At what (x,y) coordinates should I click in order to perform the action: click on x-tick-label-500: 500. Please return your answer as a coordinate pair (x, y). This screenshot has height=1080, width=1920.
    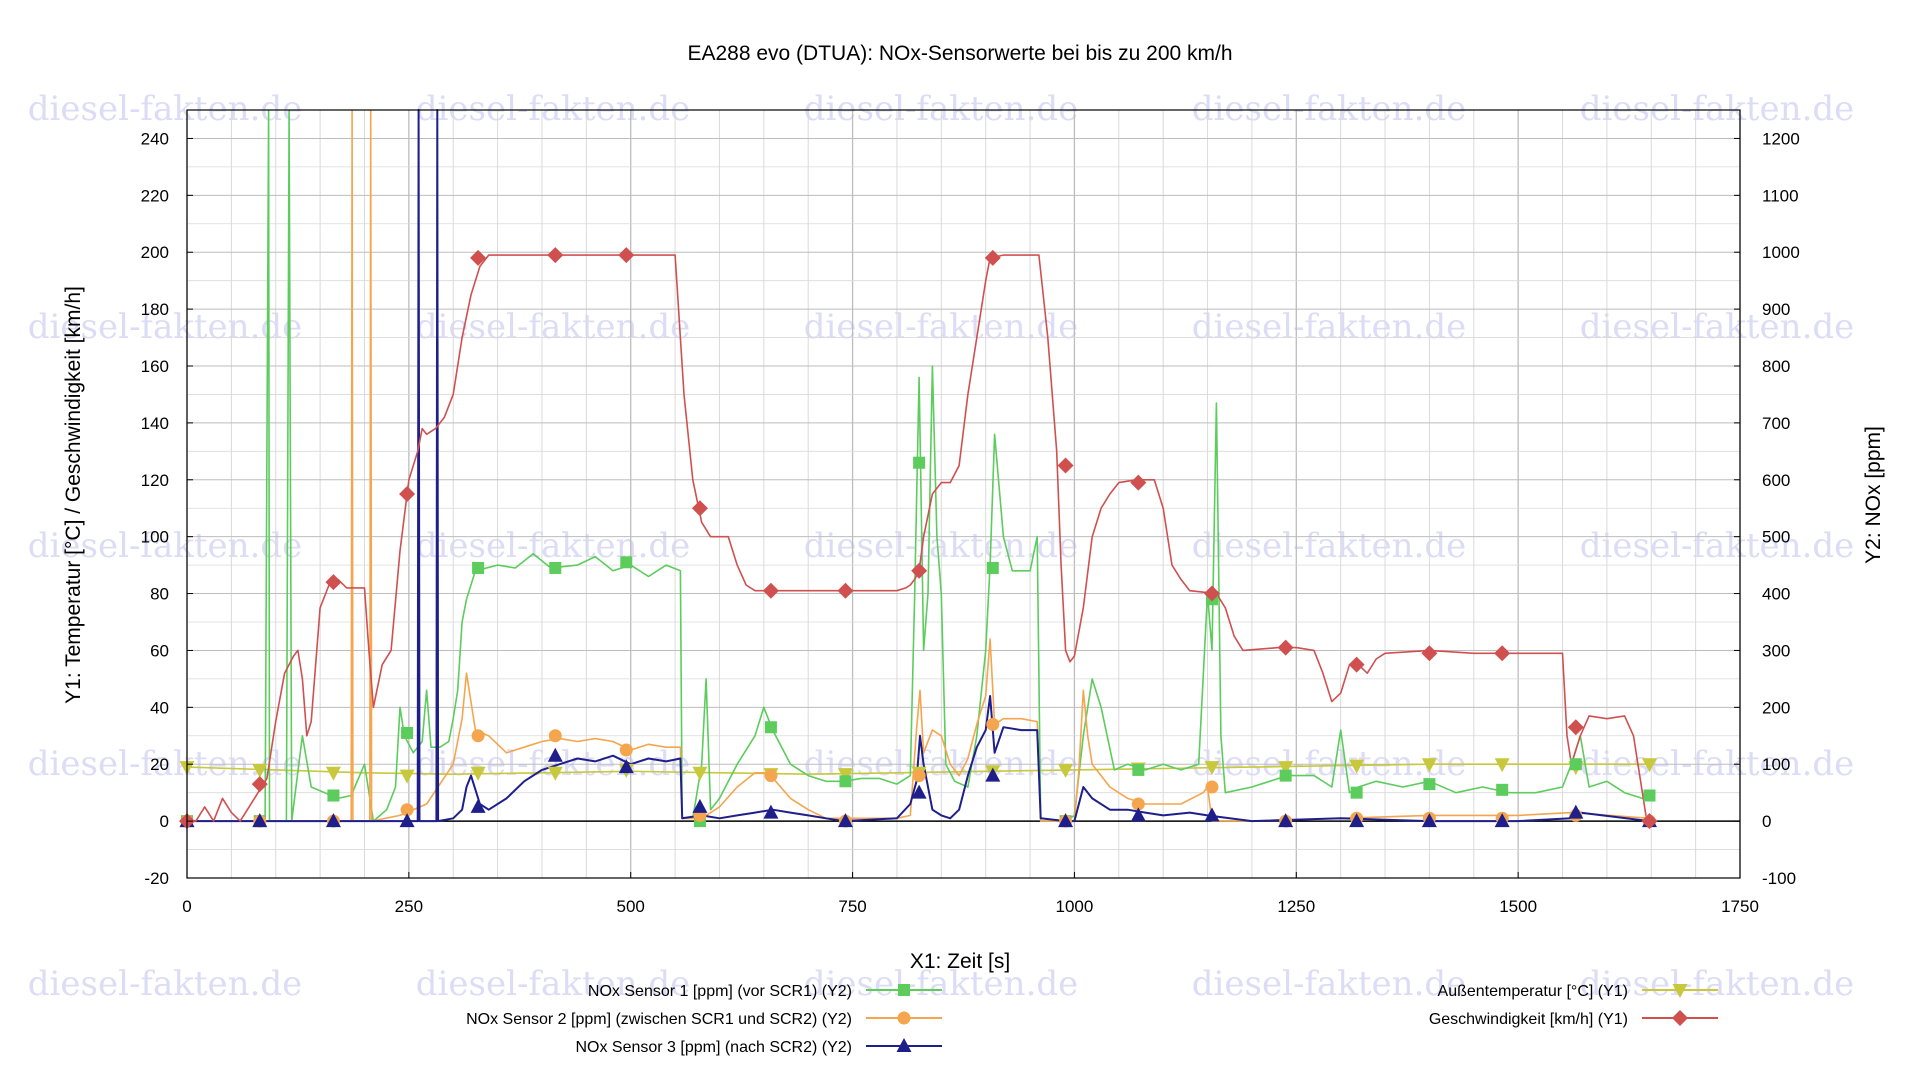
    Looking at the image, I should click on (631, 906).